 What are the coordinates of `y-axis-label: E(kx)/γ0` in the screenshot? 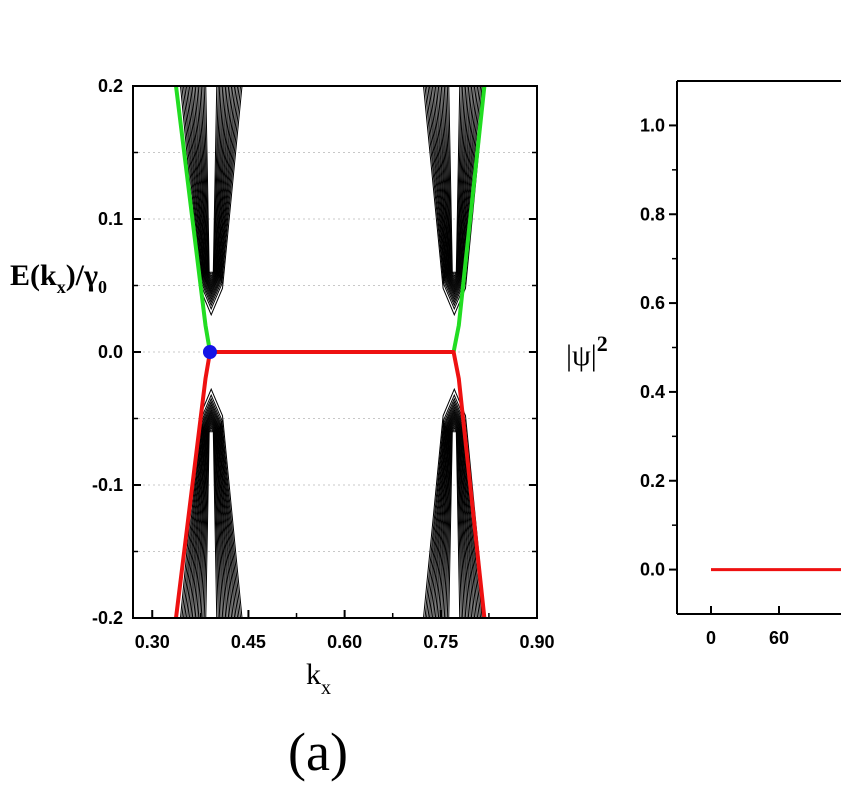 It's located at (58, 278).